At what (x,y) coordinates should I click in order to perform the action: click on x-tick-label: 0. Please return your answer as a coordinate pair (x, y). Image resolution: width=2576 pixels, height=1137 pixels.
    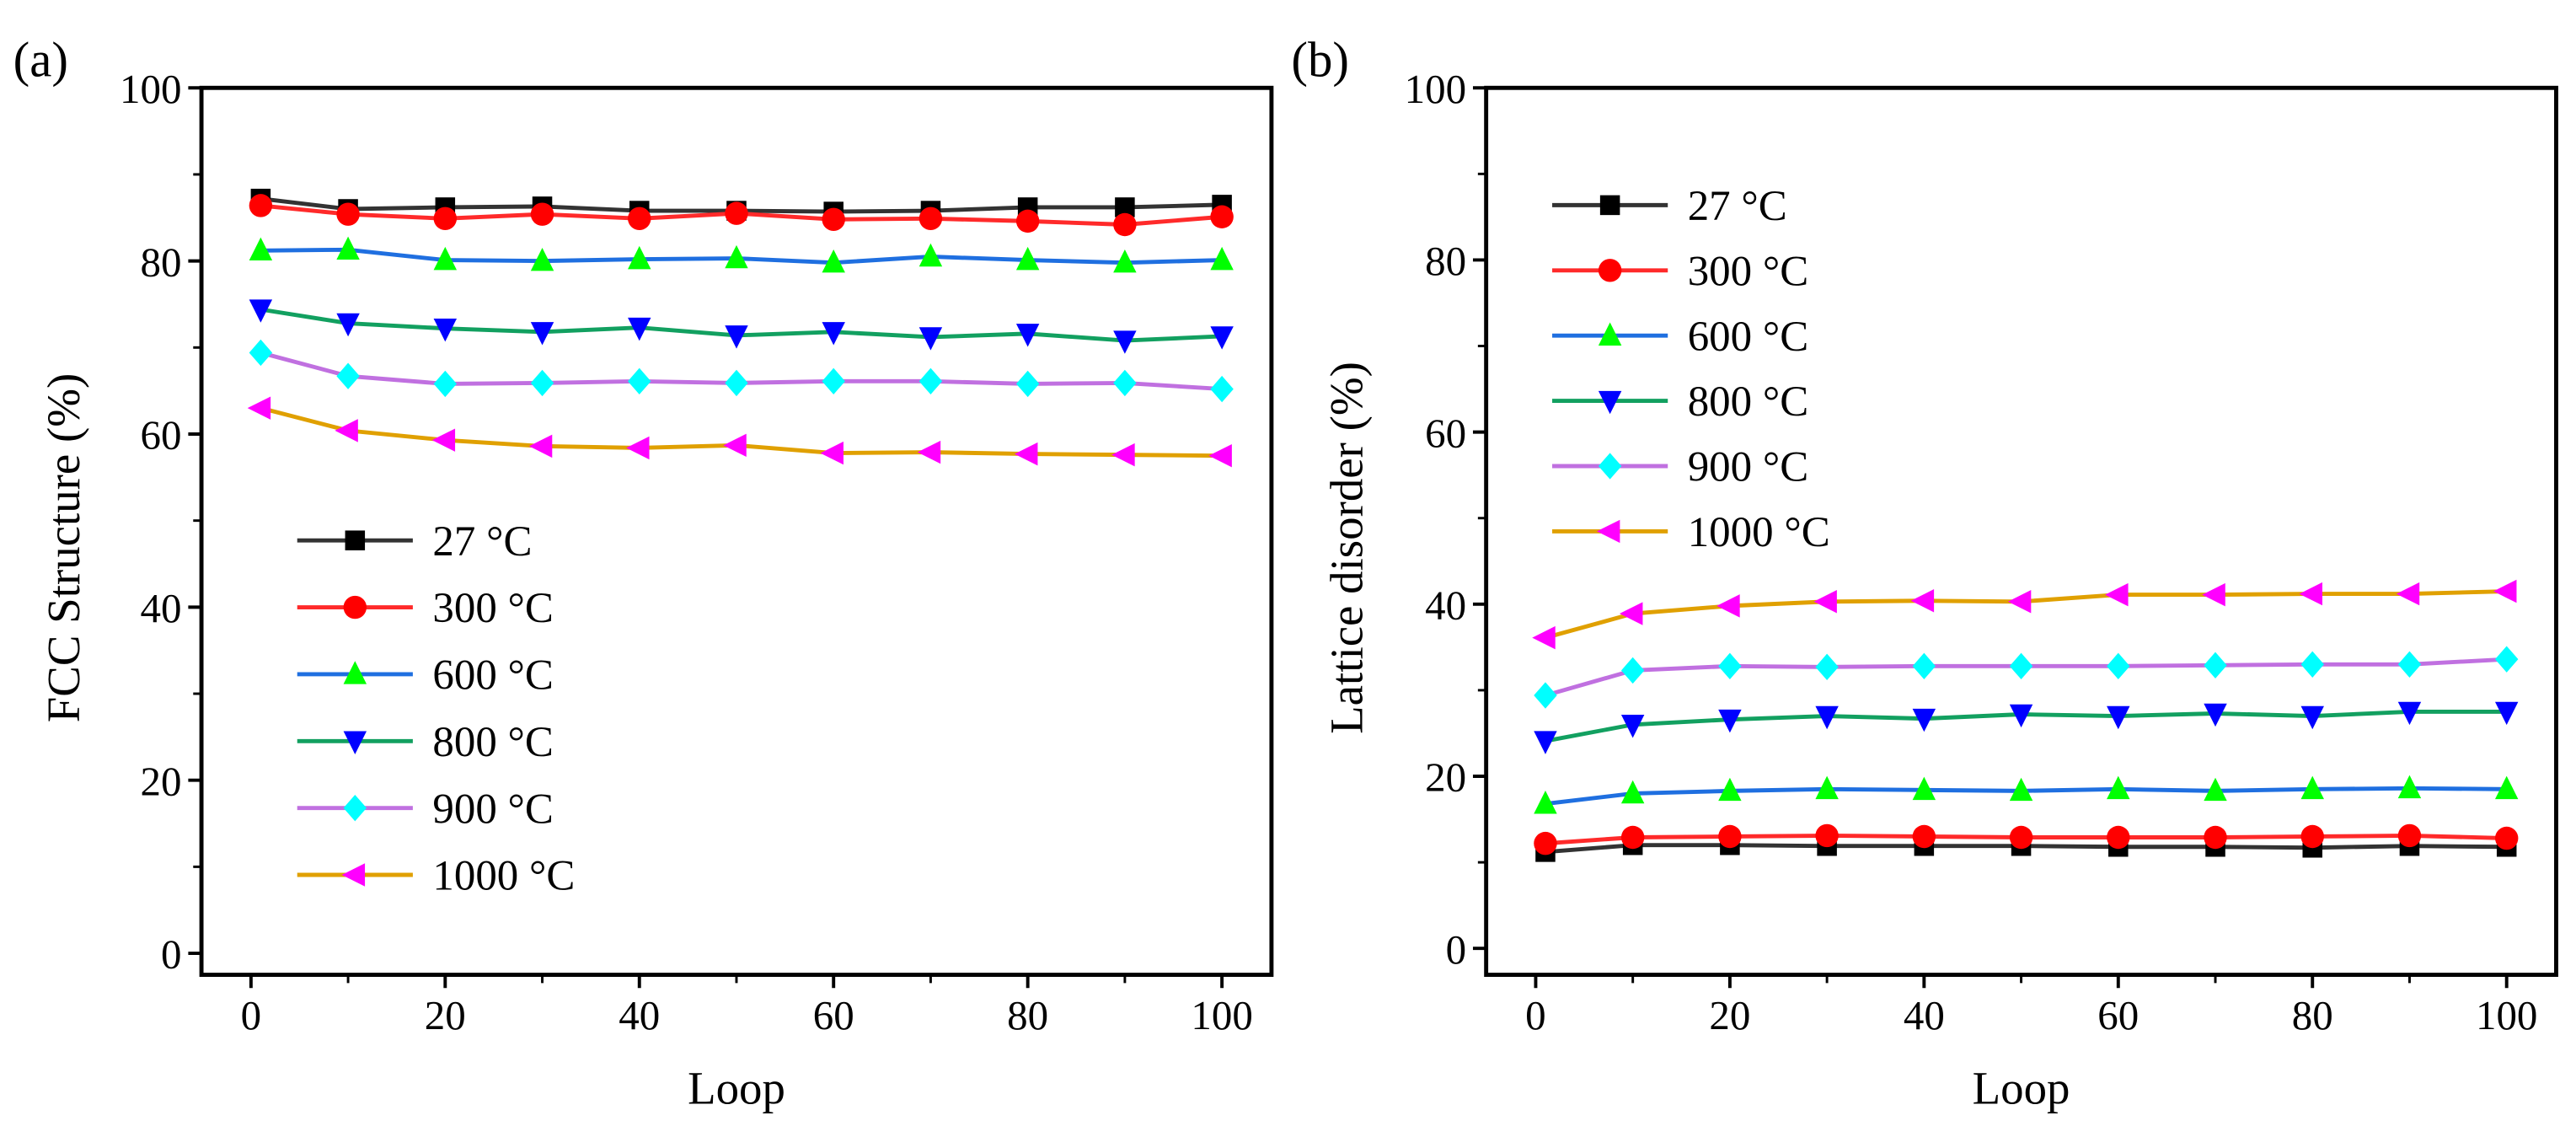
    Looking at the image, I should click on (251, 1015).